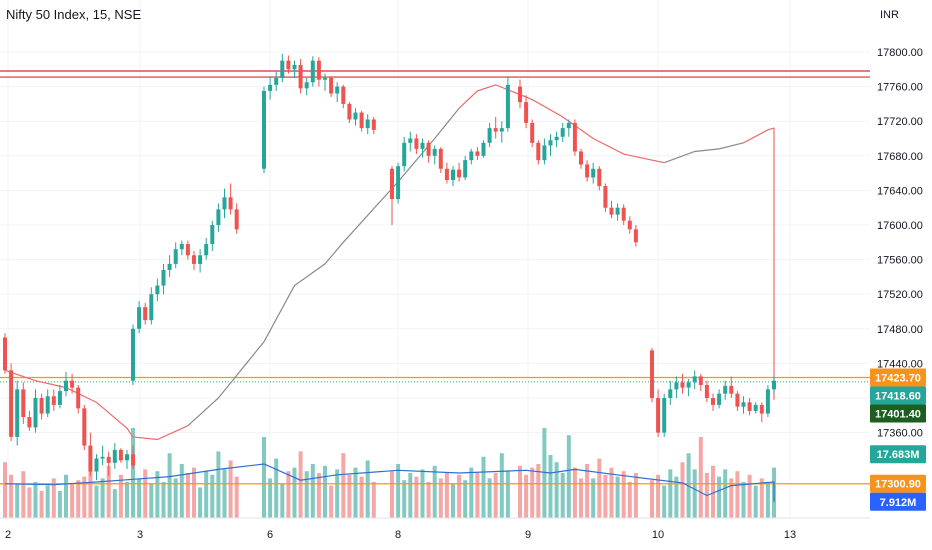 The height and width of the screenshot is (550, 932). I want to click on price-tick-2: 17720.00, so click(900, 122).